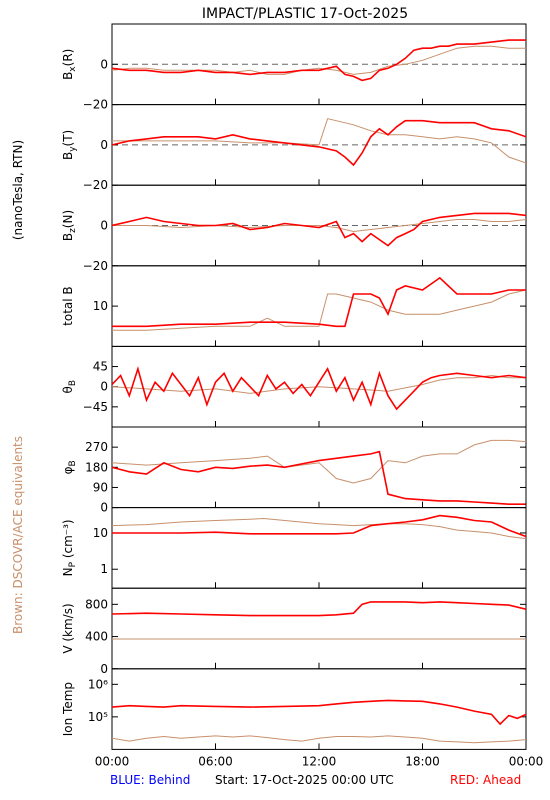  What do you see at coordinates (100, 306) in the screenshot?
I see `panel-btot-ytick-label: 10` at bounding box center [100, 306].